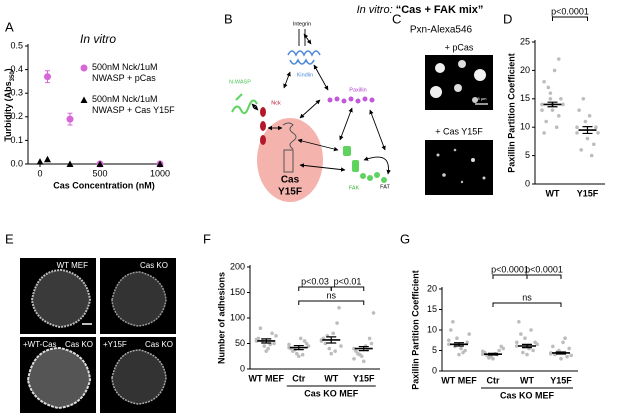 This screenshot has height=415, width=617. What do you see at coordinates (263, 126) in the screenshot?
I see `nck-shape` at bounding box center [263, 126].